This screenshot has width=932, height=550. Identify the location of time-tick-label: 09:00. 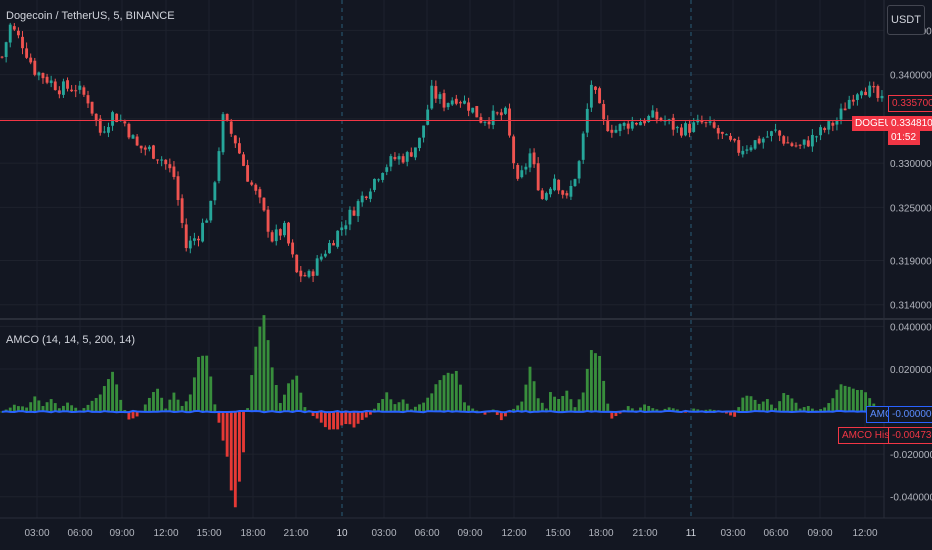
(819, 533).